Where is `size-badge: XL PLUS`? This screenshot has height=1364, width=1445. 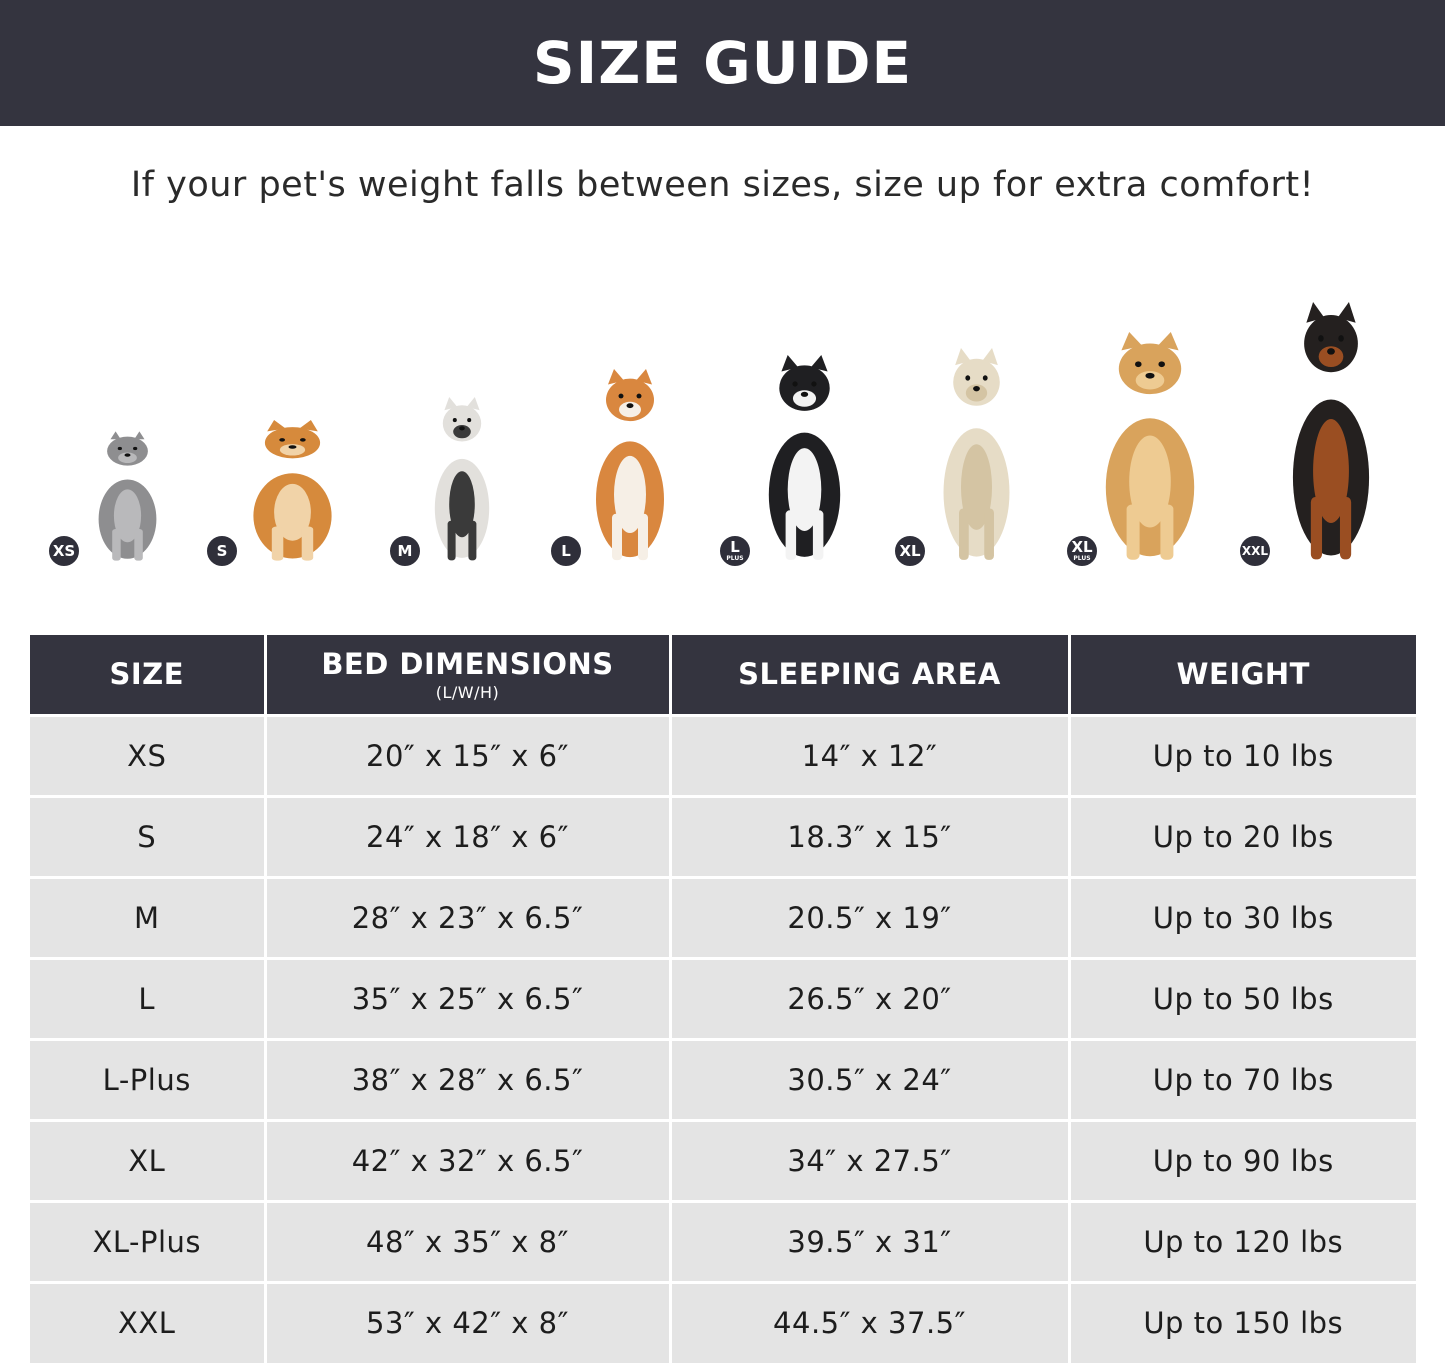
size-badge: XL PLUS is located at coordinates (1082, 551).